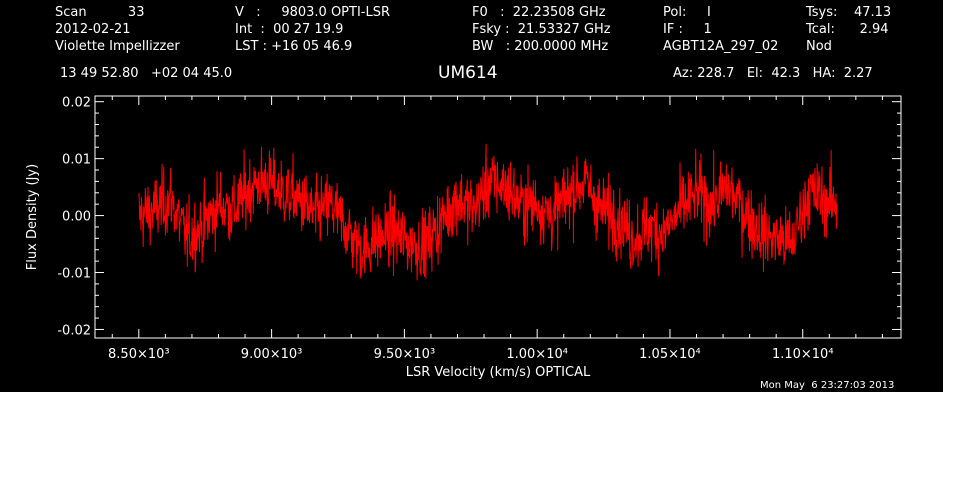  What do you see at coordinates (32, 217) in the screenshot?
I see `y-axis-label: Flux Density (Jy)` at bounding box center [32, 217].